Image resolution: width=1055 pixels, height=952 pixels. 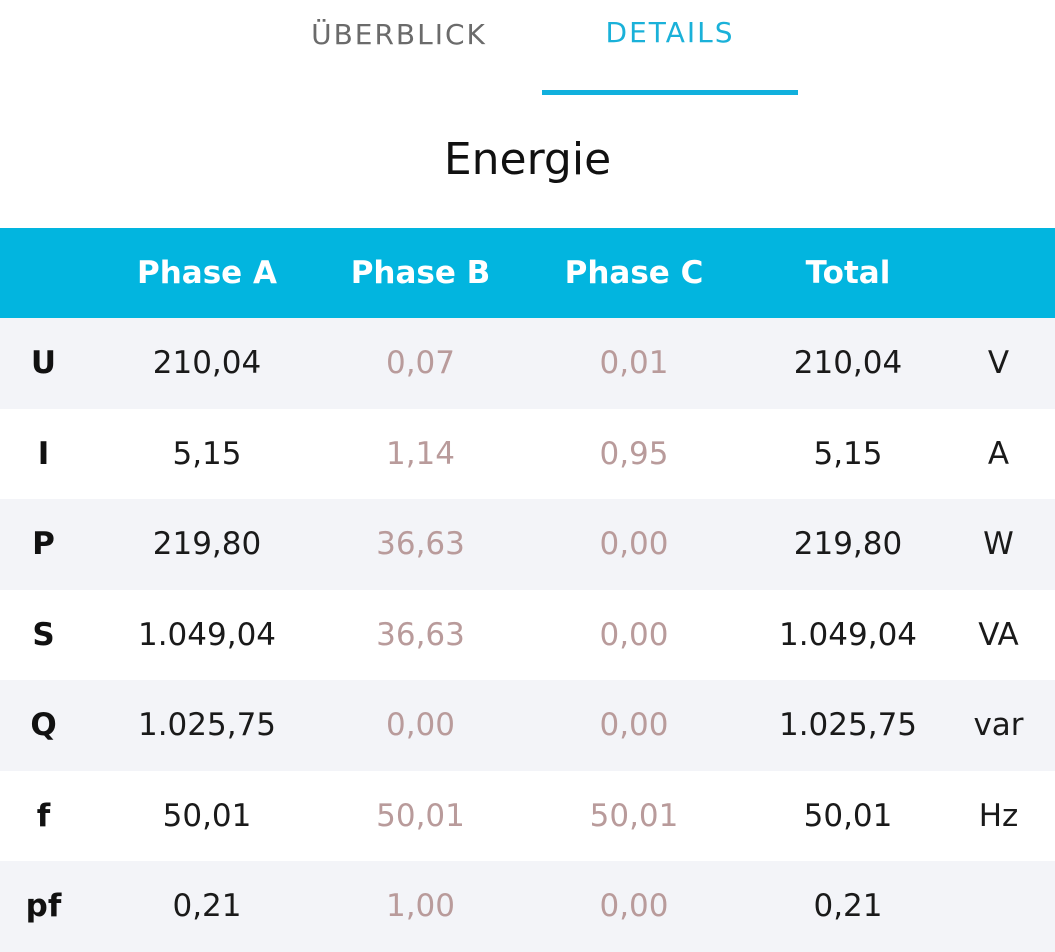 What do you see at coordinates (998, 815) in the screenshot?
I see `unit-label: Hz` at bounding box center [998, 815].